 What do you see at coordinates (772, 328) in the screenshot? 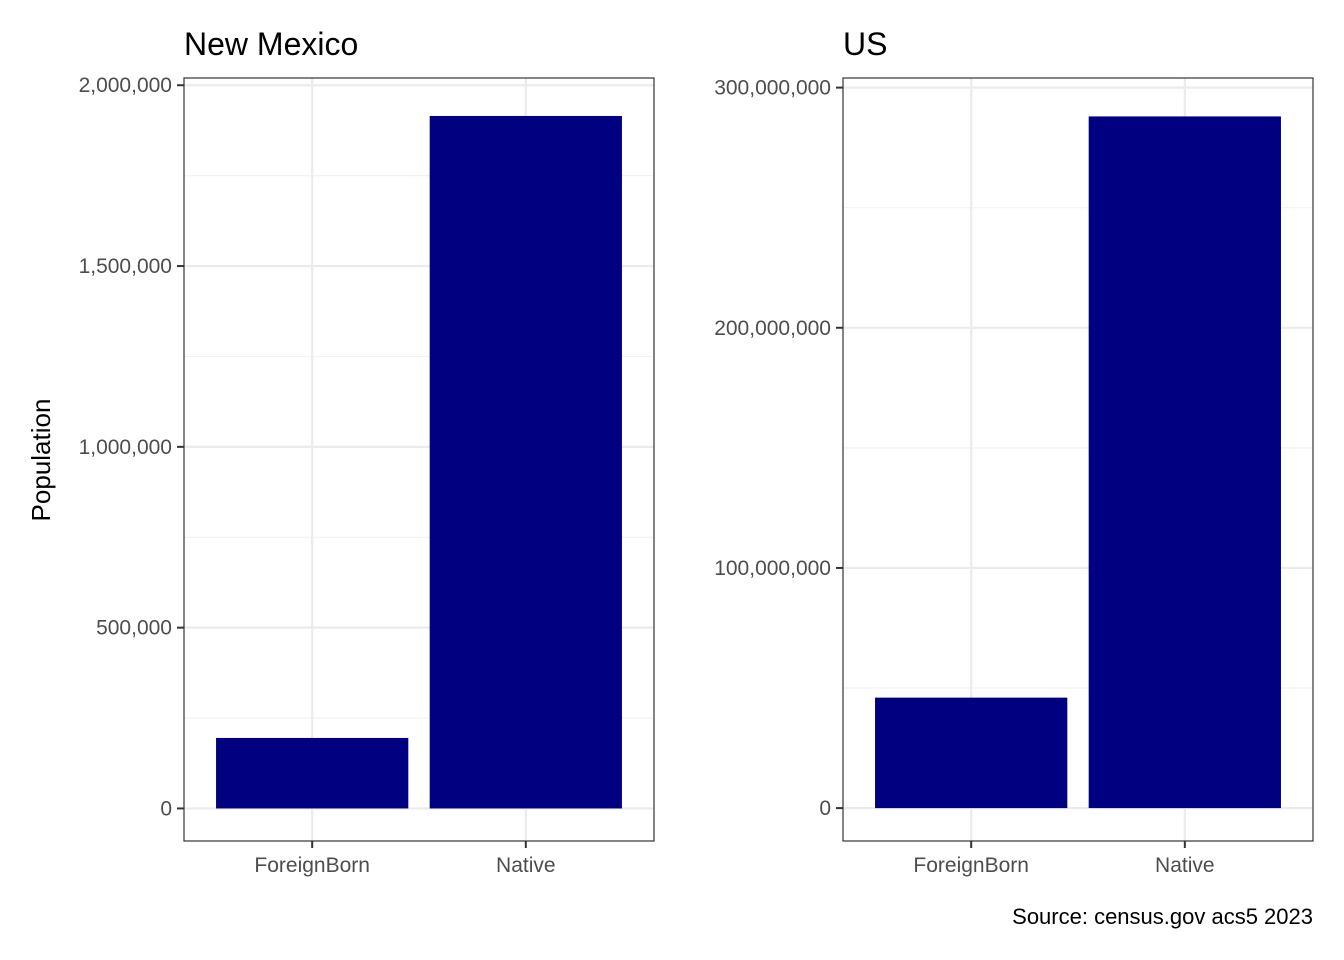
I see `y-tick-label: 200,000,000` at bounding box center [772, 328].